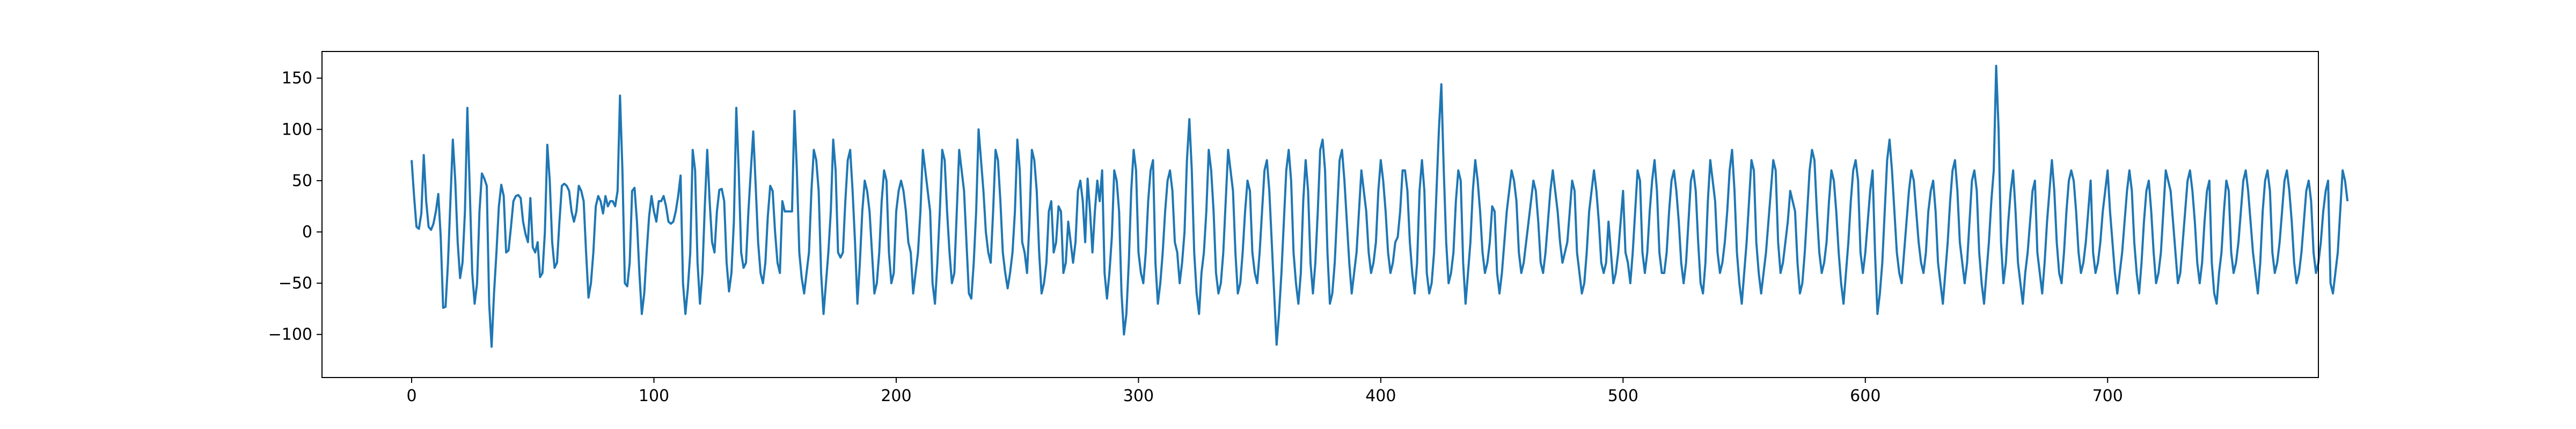 This screenshot has width=2576, height=429. Describe the element at coordinates (411, 396) in the screenshot. I see `x-tick-label: 0` at that location.